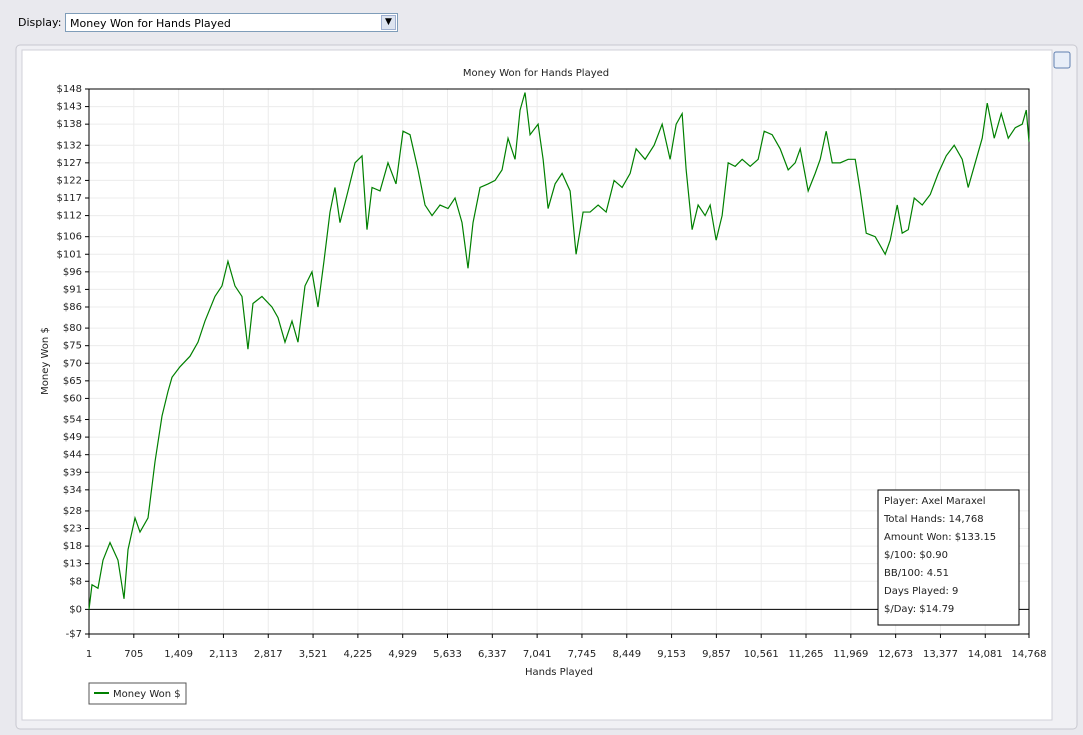 The height and width of the screenshot is (735, 1083). I want to click on x-tick-label: 7,745, so click(582, 654).